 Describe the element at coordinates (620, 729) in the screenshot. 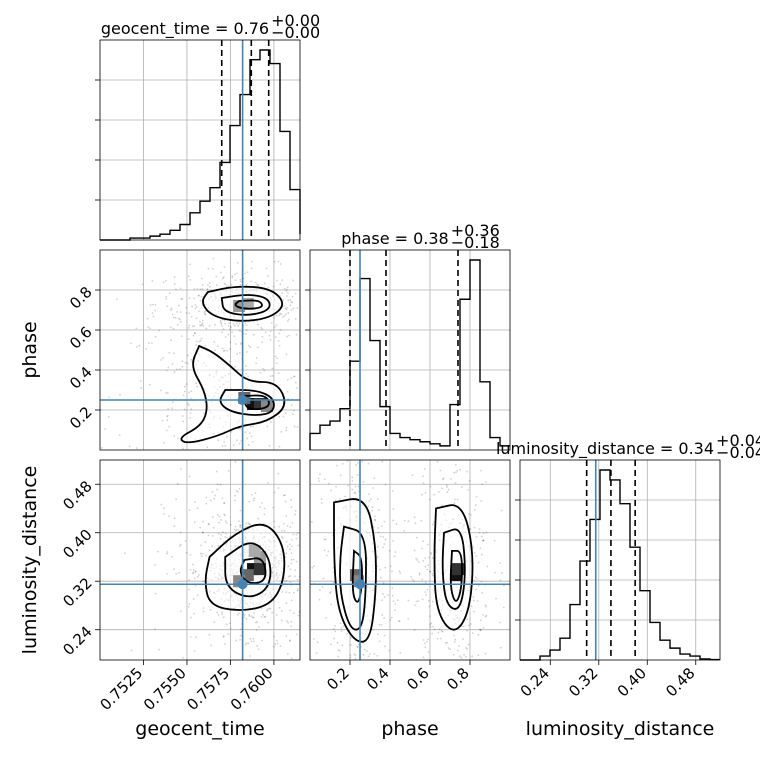

I see `x-axis-label-luminosity_distance: luminosity_distance` at that location.